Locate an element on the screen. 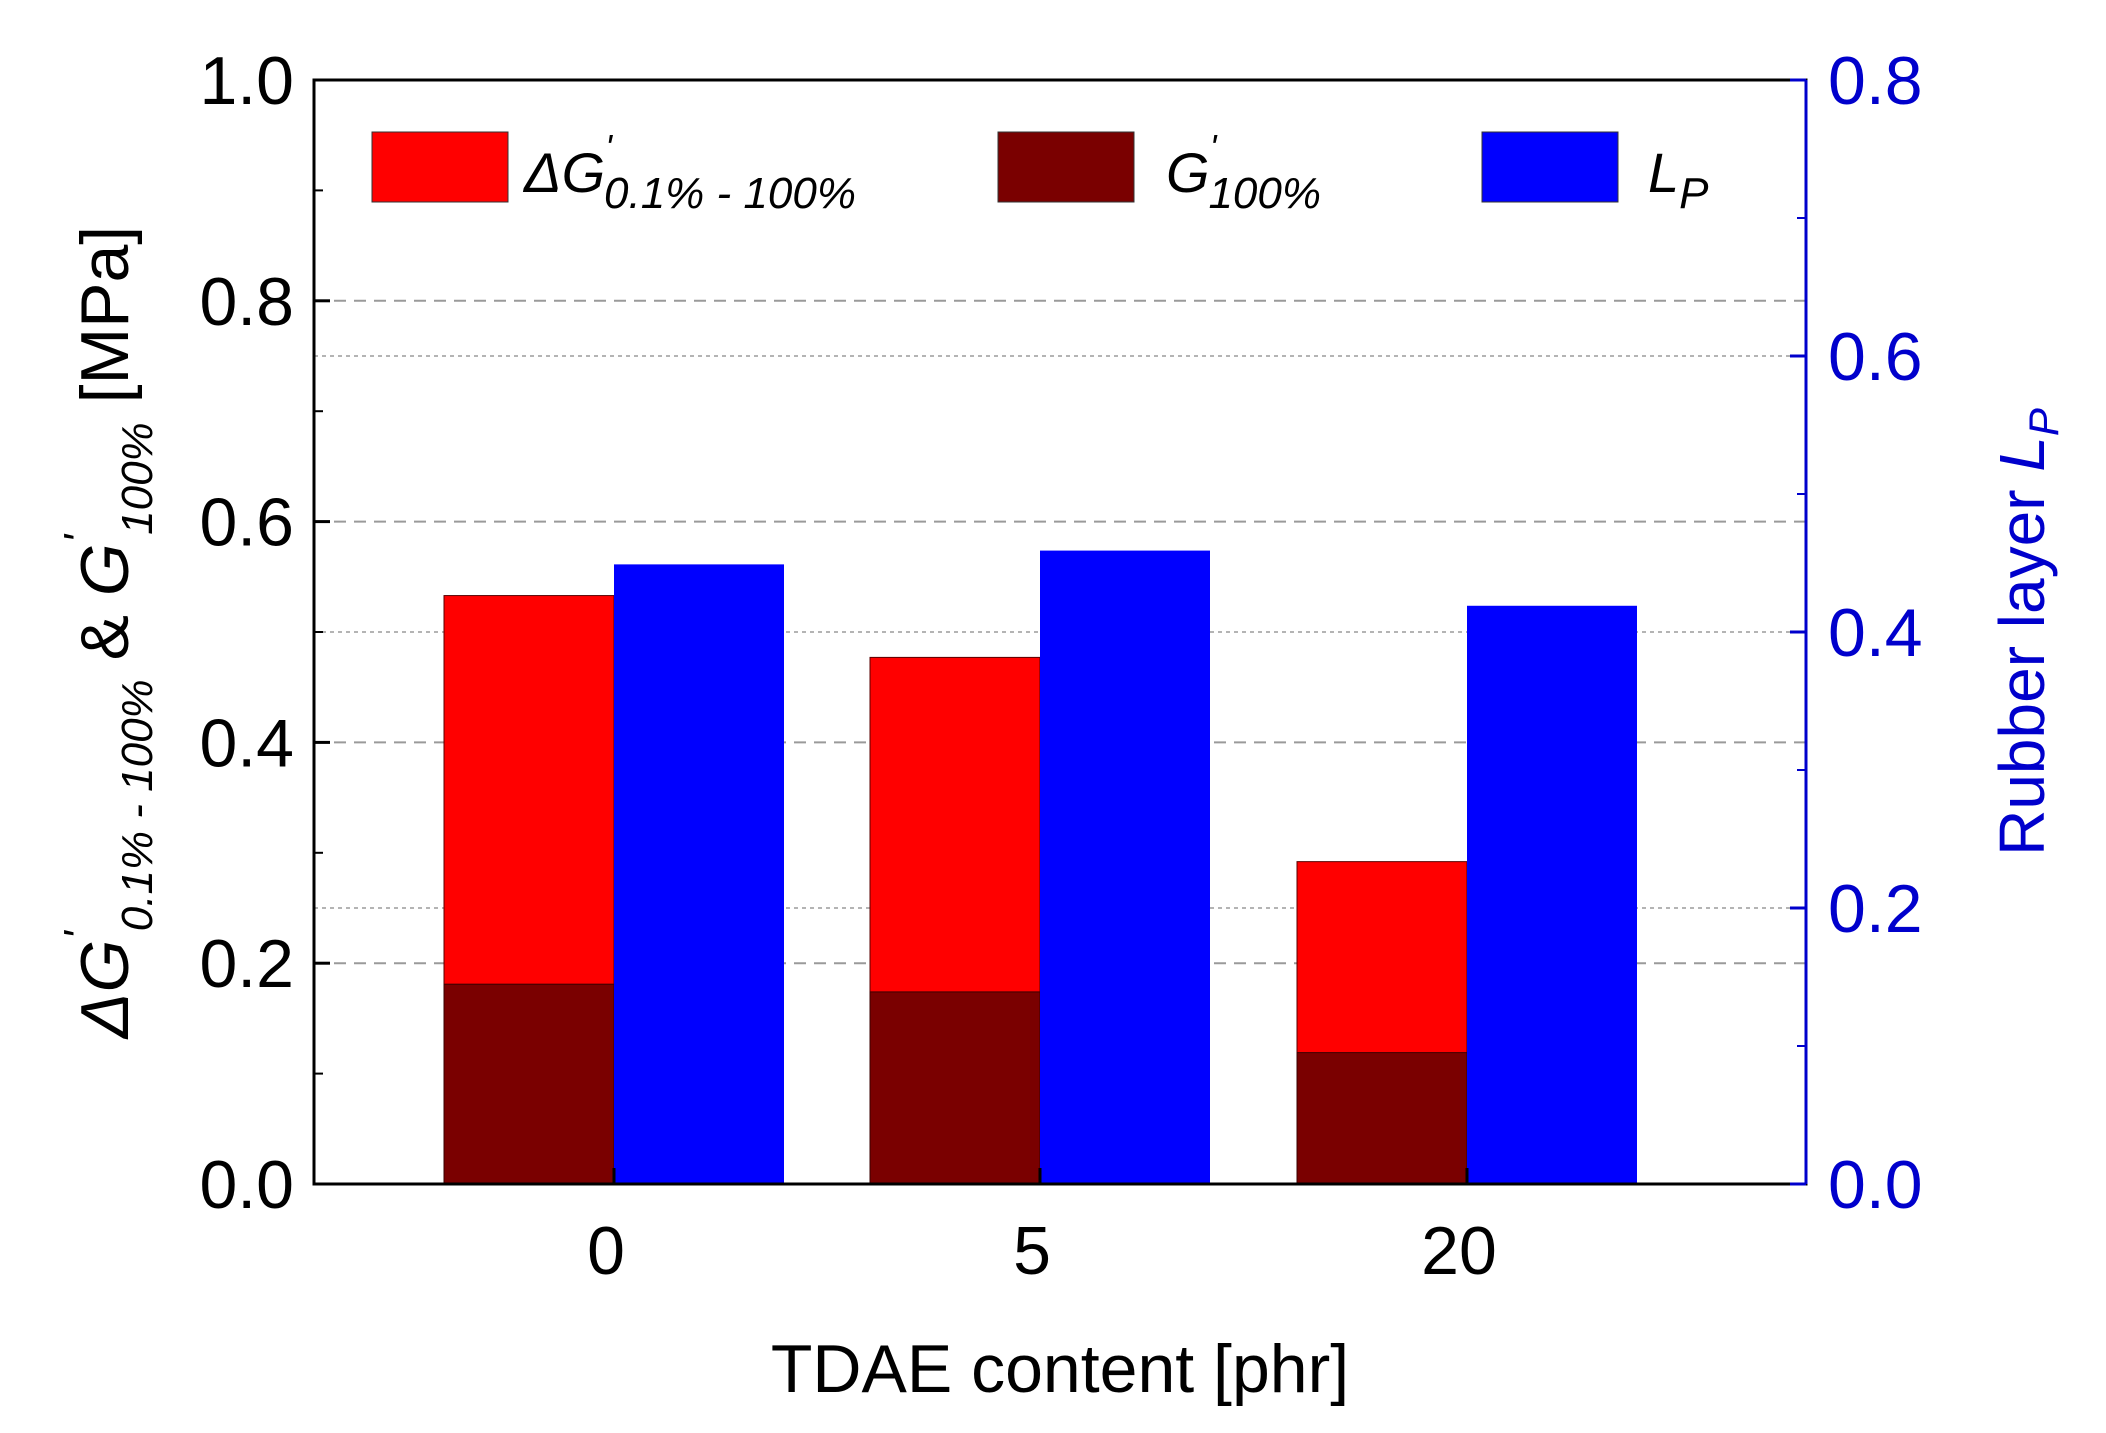 This screenshot has height=1433, width=2106. y-left-prime-1: ' is located at coordinates (79, 935).